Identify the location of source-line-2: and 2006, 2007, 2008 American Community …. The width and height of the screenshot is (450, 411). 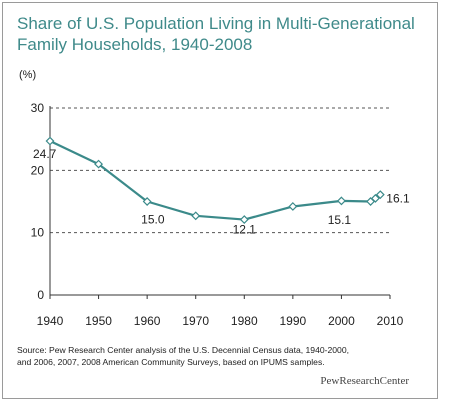
(171, 362).